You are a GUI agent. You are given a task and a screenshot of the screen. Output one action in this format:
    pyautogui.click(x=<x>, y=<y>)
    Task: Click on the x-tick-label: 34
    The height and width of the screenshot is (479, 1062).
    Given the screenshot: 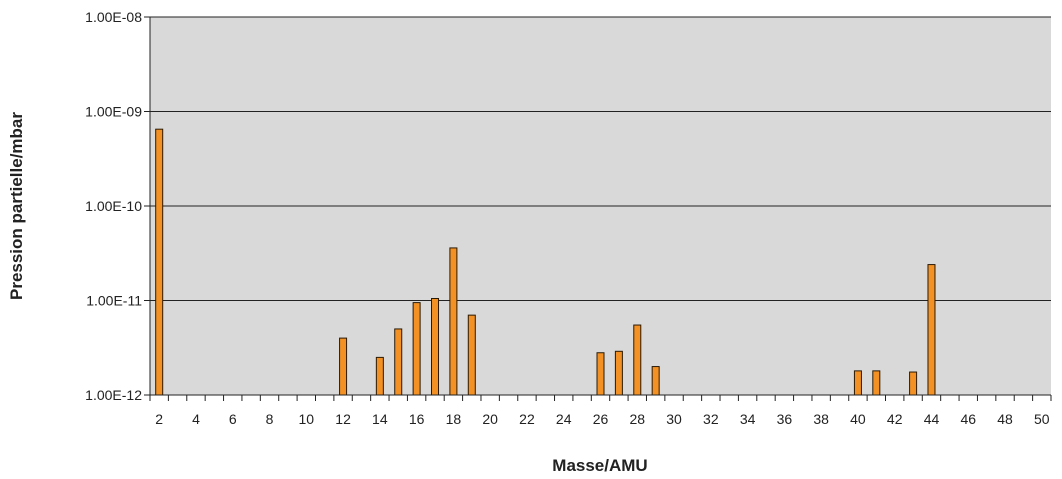 What is the action you would take?
    pyautogui.click(x=748, y=419)
    